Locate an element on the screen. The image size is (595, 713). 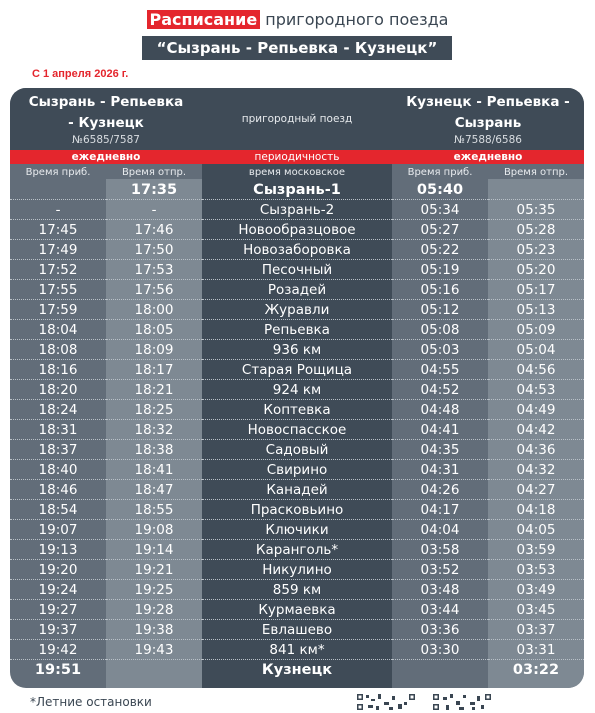
left-departure-time: 18:41 is located at coordinates (154, 470).